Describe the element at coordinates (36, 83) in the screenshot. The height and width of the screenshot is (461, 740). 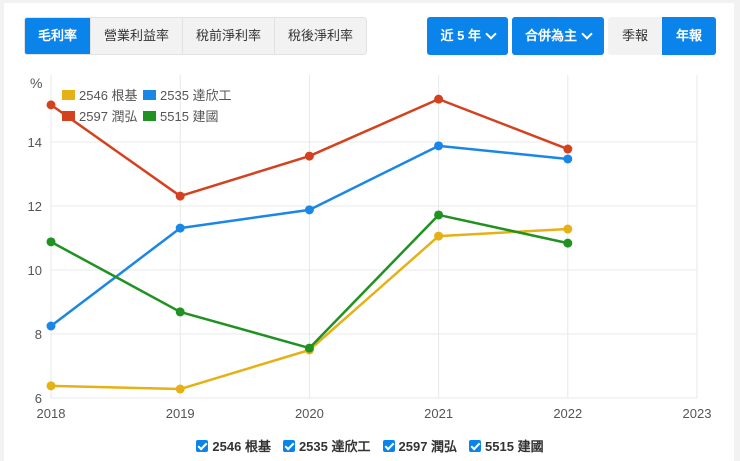
I see `y-axis-label: %` at that location.